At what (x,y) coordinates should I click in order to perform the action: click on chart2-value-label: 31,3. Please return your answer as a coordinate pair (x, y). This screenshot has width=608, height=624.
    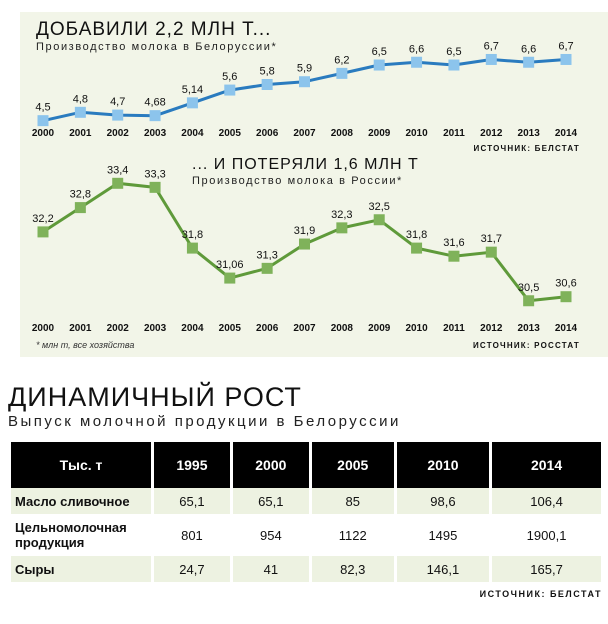
    Looking at the image, I should click on (266, 255).